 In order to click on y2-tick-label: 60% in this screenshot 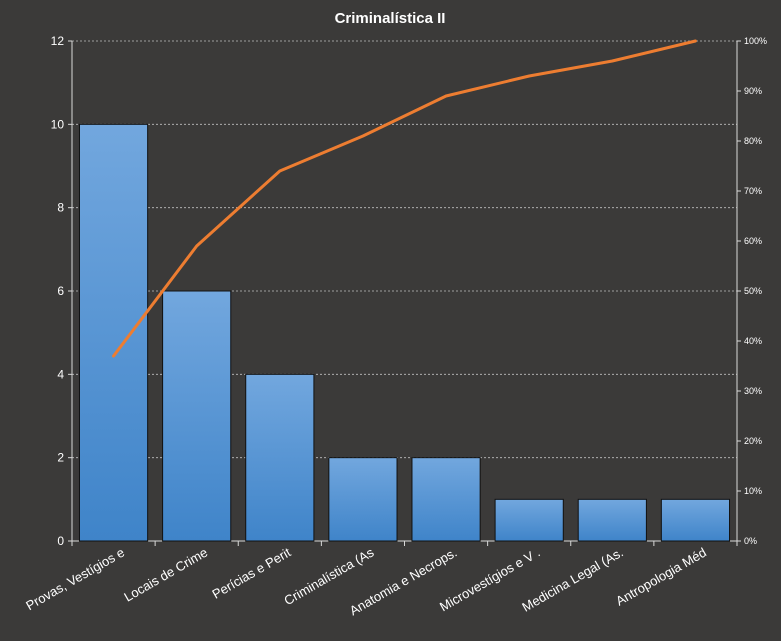, I will do `click(753, 241)`.